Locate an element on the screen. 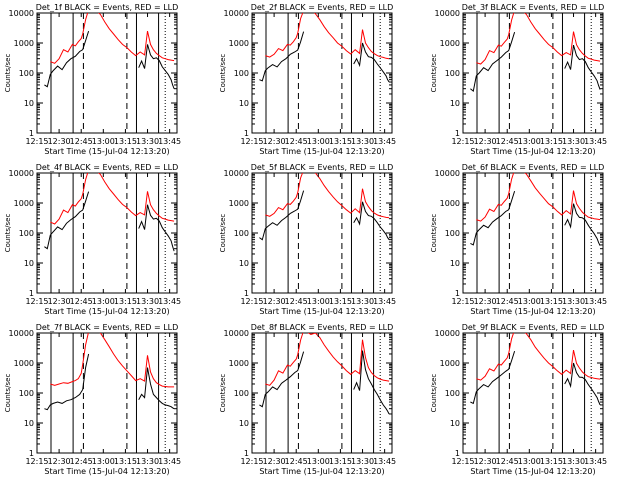 This screenshot has height=480, width=640. panel-title: Det_9f BLACK = Events, RED = LLD is located at coordinates (533, 327).